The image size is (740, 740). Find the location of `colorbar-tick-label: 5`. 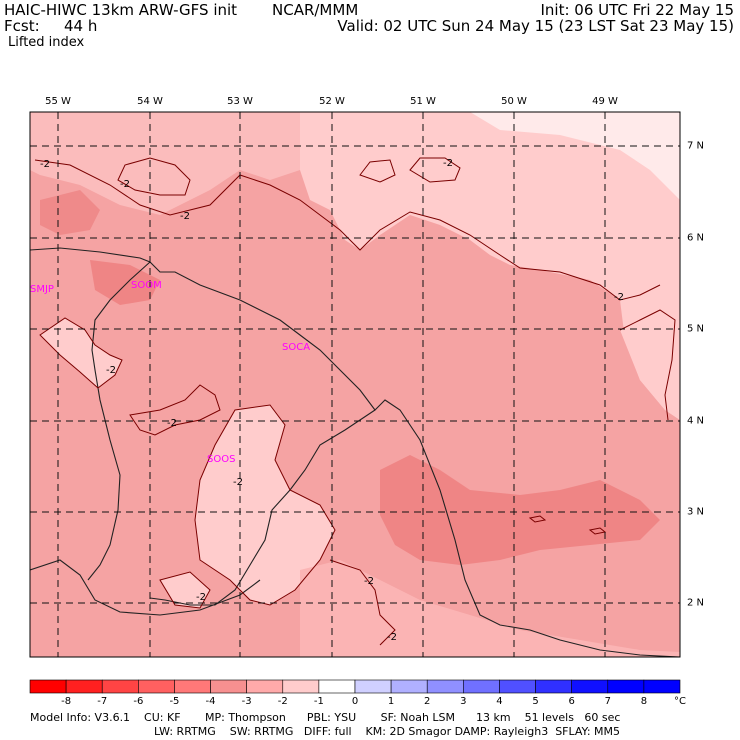

colorbar-tick-label: 5 is located at coordinates (535, 701).